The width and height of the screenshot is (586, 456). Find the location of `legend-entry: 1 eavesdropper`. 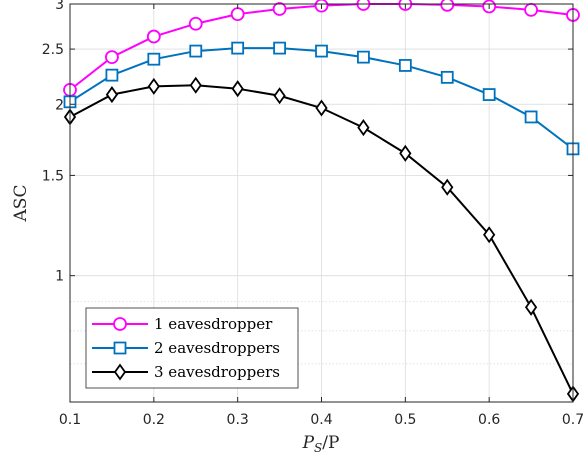

legend-entry: 1 eavesdropper is located at coordinates (182, 324).